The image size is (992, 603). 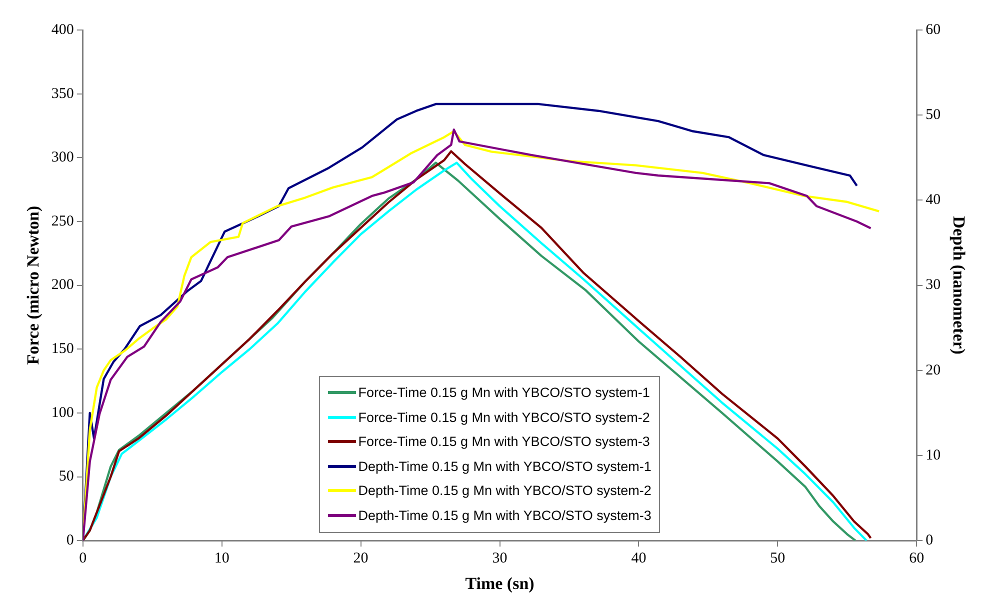 I want to click on y2-tick-label: 0, so click(x=930, y=540).